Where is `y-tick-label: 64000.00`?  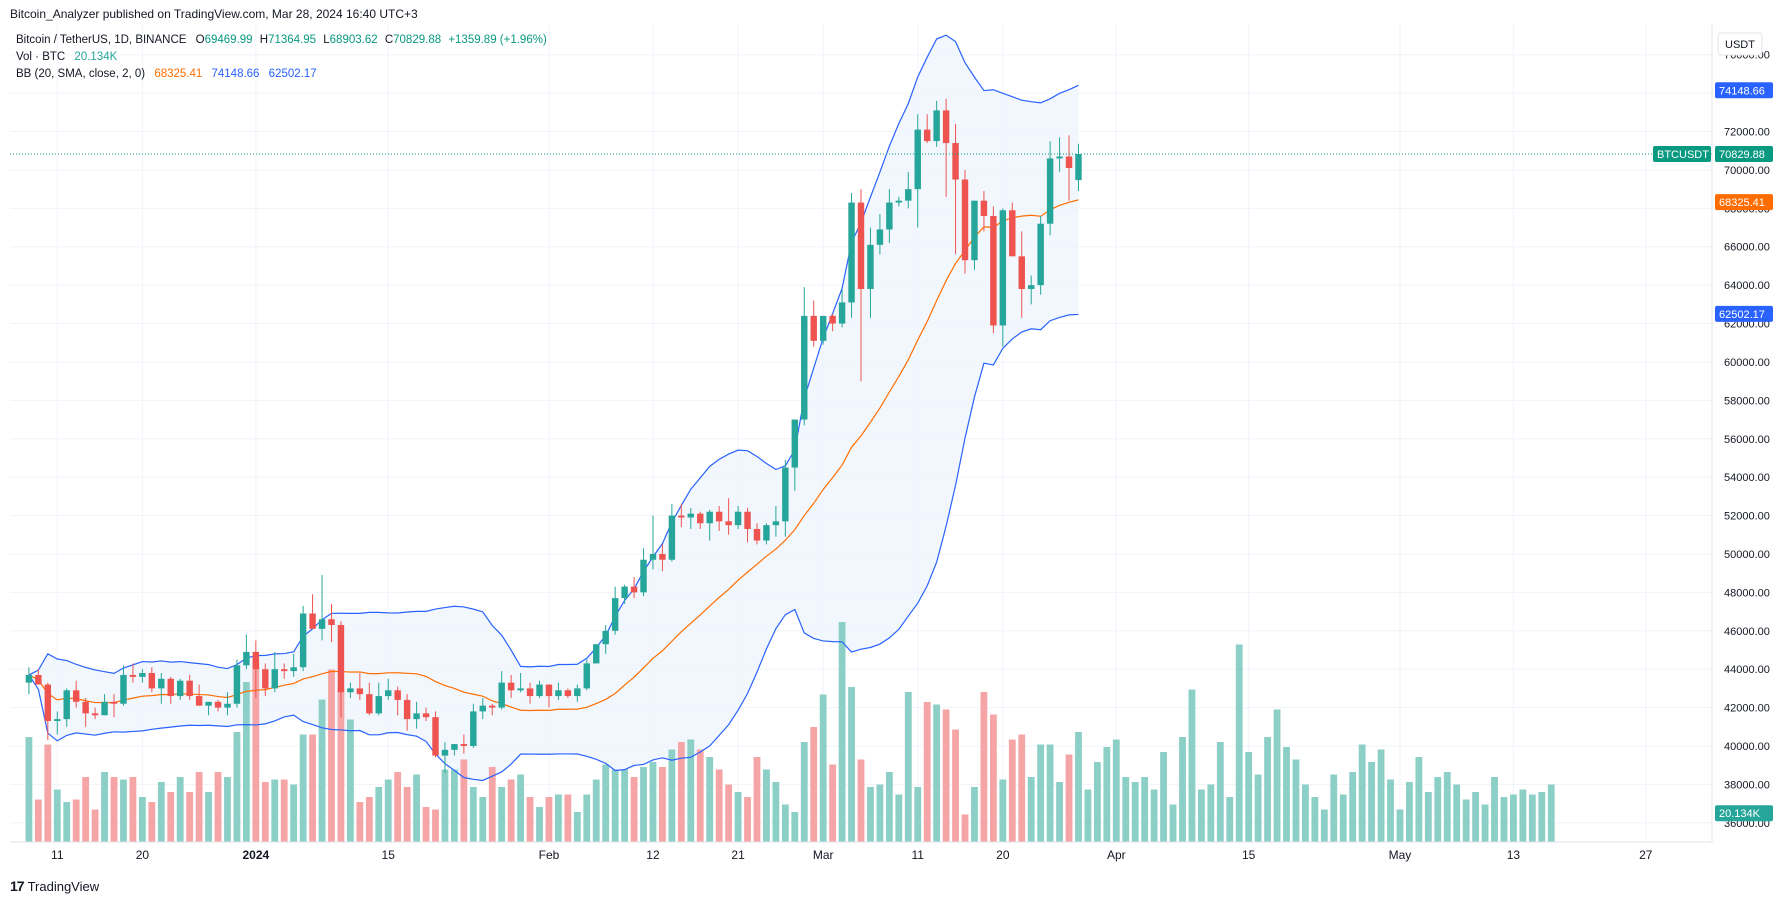
y-tick-label: 64000.00 is located at coordinates (1747, 286).